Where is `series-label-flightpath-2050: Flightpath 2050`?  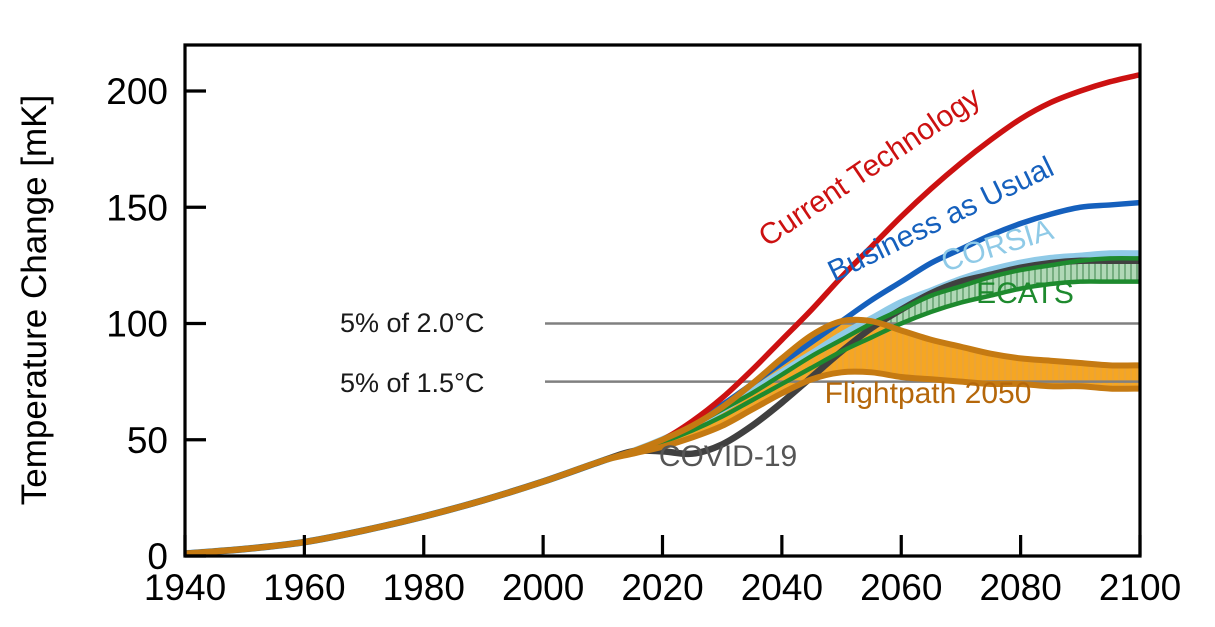 series-label-flightpath-2050: Flightpath 2050 is located at coordinates (928, 393).